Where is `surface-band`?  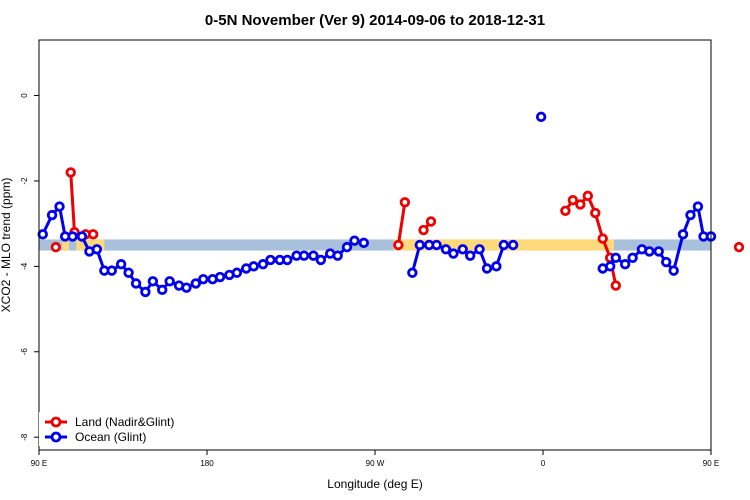
surface-band is located at coordinates (375, 245).